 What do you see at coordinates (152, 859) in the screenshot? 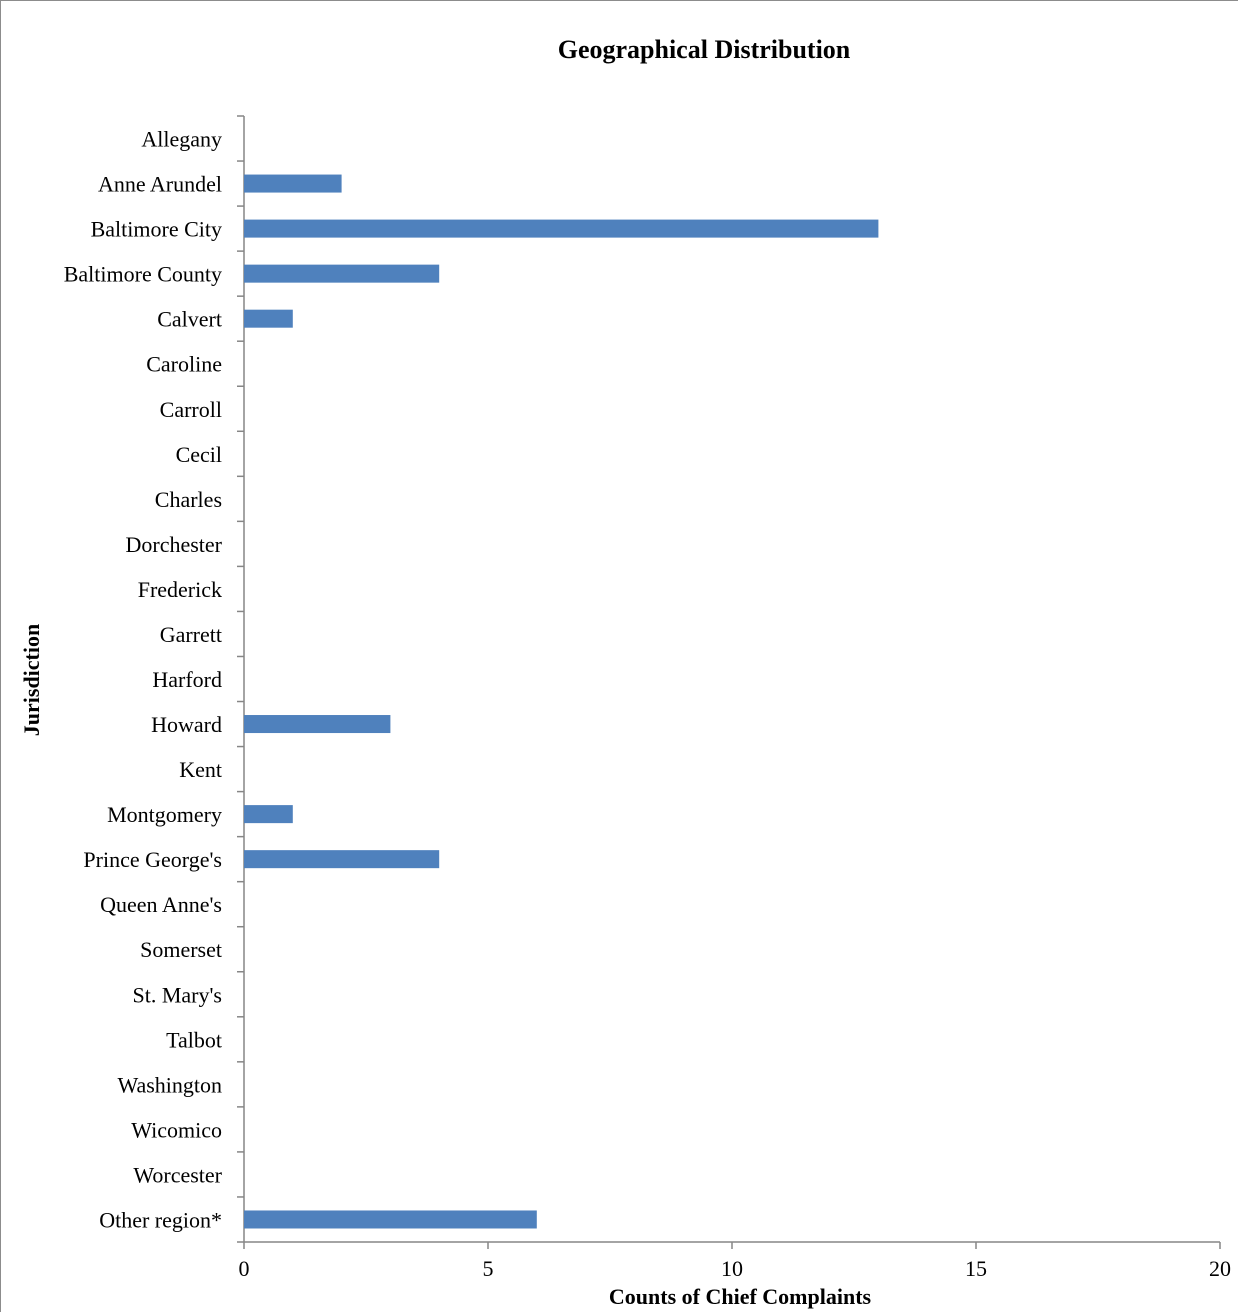
I see `y-tick-label: Prince George's` at bounding box center [152, 859].